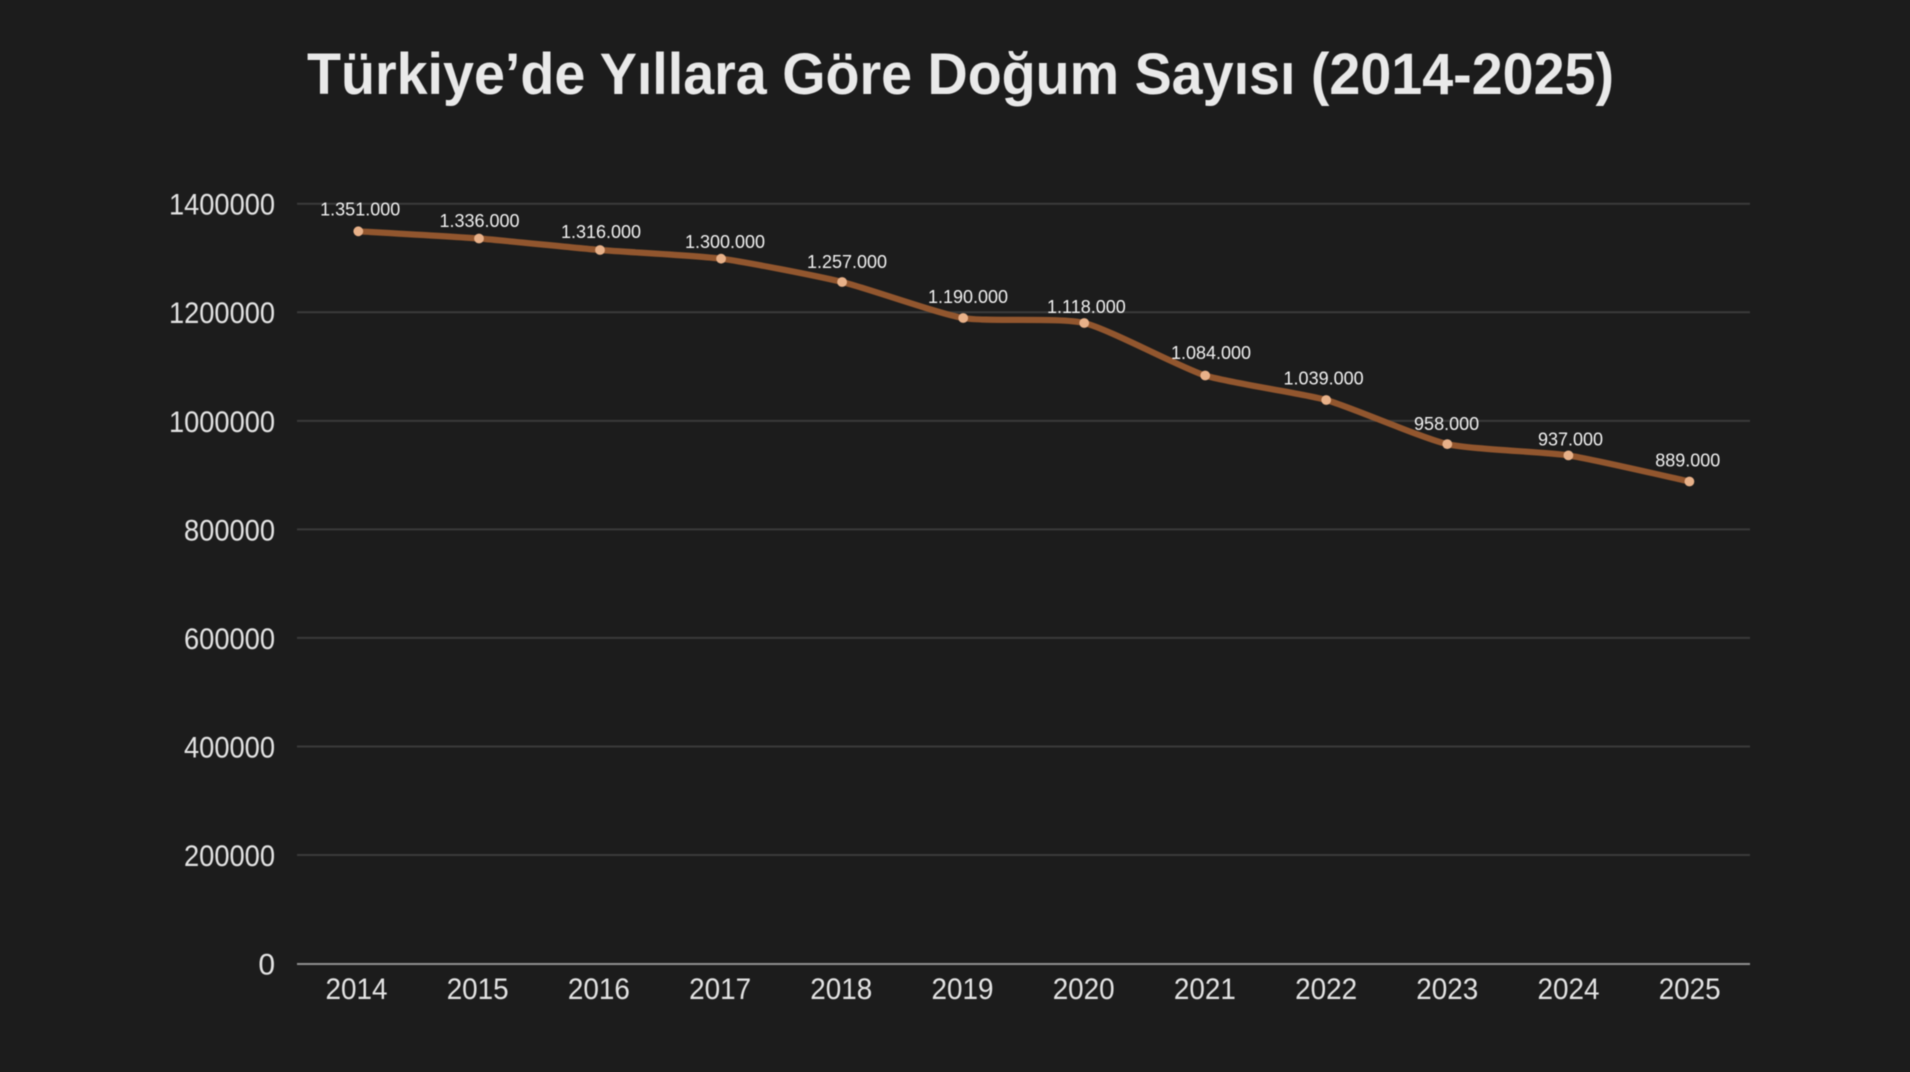 The image size is (1910, 1072). Describe the element at coordinates (1570, 439) in the screenshot. I see `svg-text: 937.000` at that location.